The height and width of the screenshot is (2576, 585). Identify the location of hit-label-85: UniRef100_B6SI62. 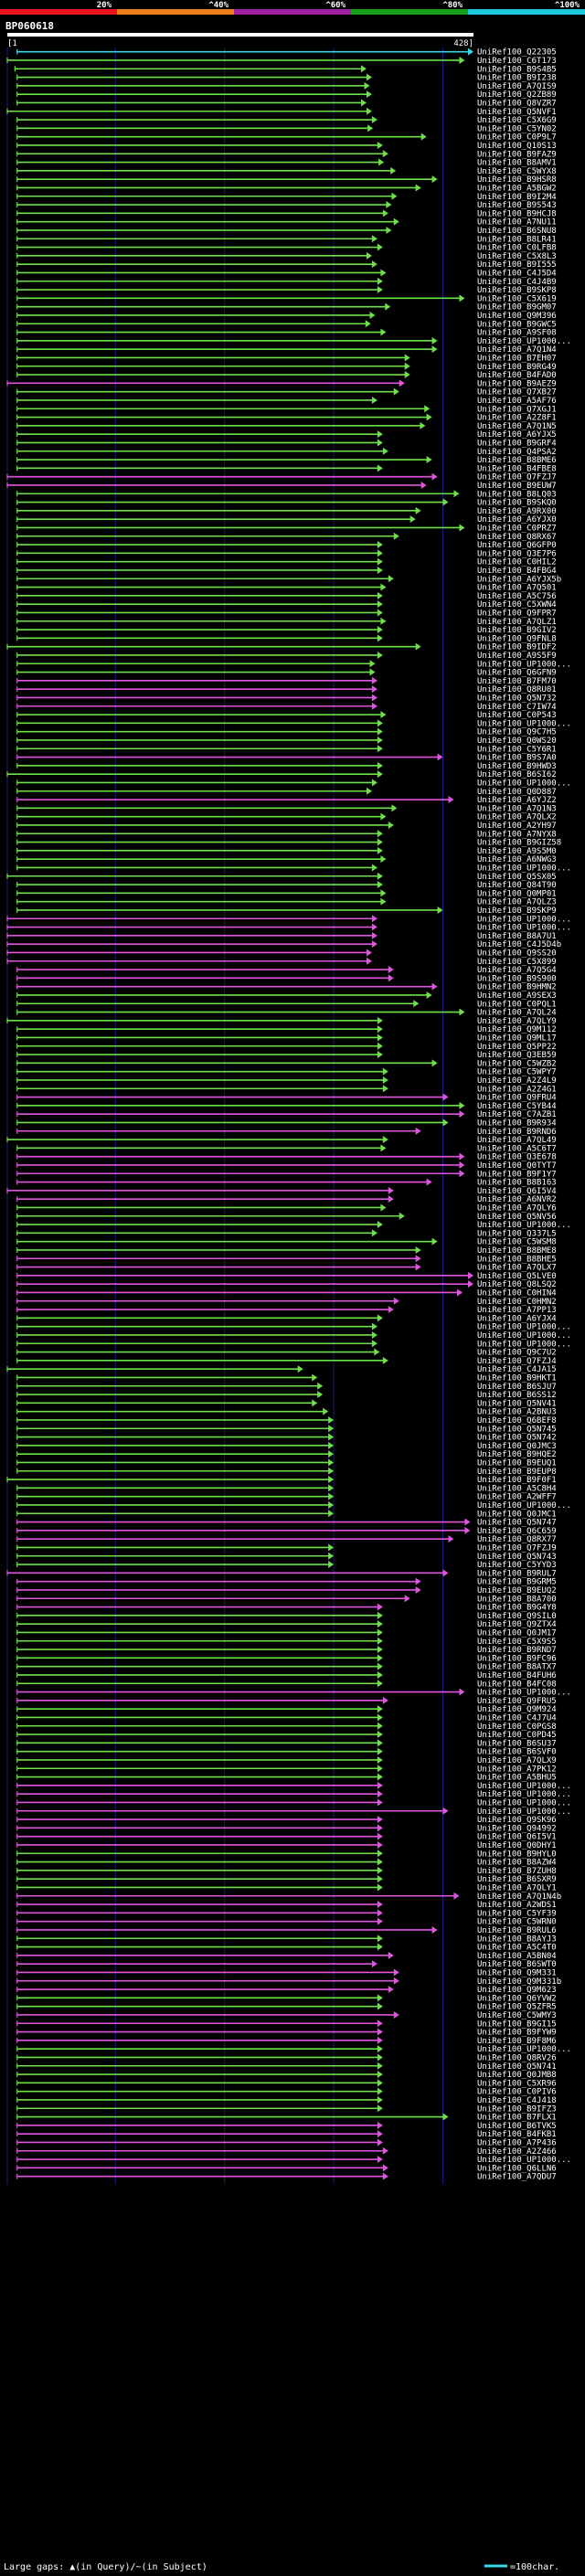
(517, 774).